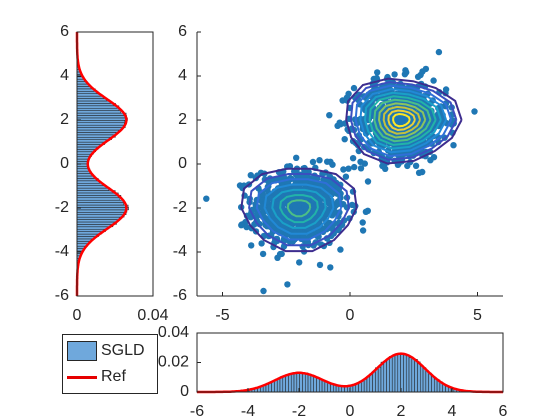  Describe the element at coordinates (113, 376) in the screenshot. I see `legend-label-ref: Ref` at that location.